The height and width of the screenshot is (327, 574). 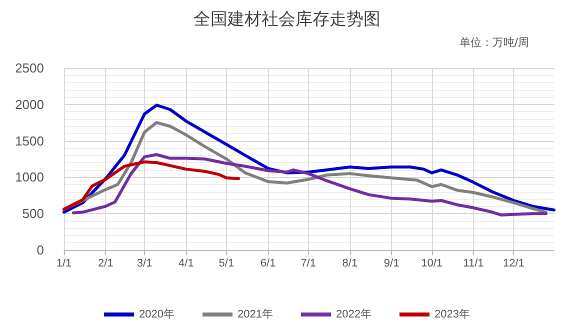 I want to click on chart-title: 全国建材社会库存走势图, so click(x=287, y=20).